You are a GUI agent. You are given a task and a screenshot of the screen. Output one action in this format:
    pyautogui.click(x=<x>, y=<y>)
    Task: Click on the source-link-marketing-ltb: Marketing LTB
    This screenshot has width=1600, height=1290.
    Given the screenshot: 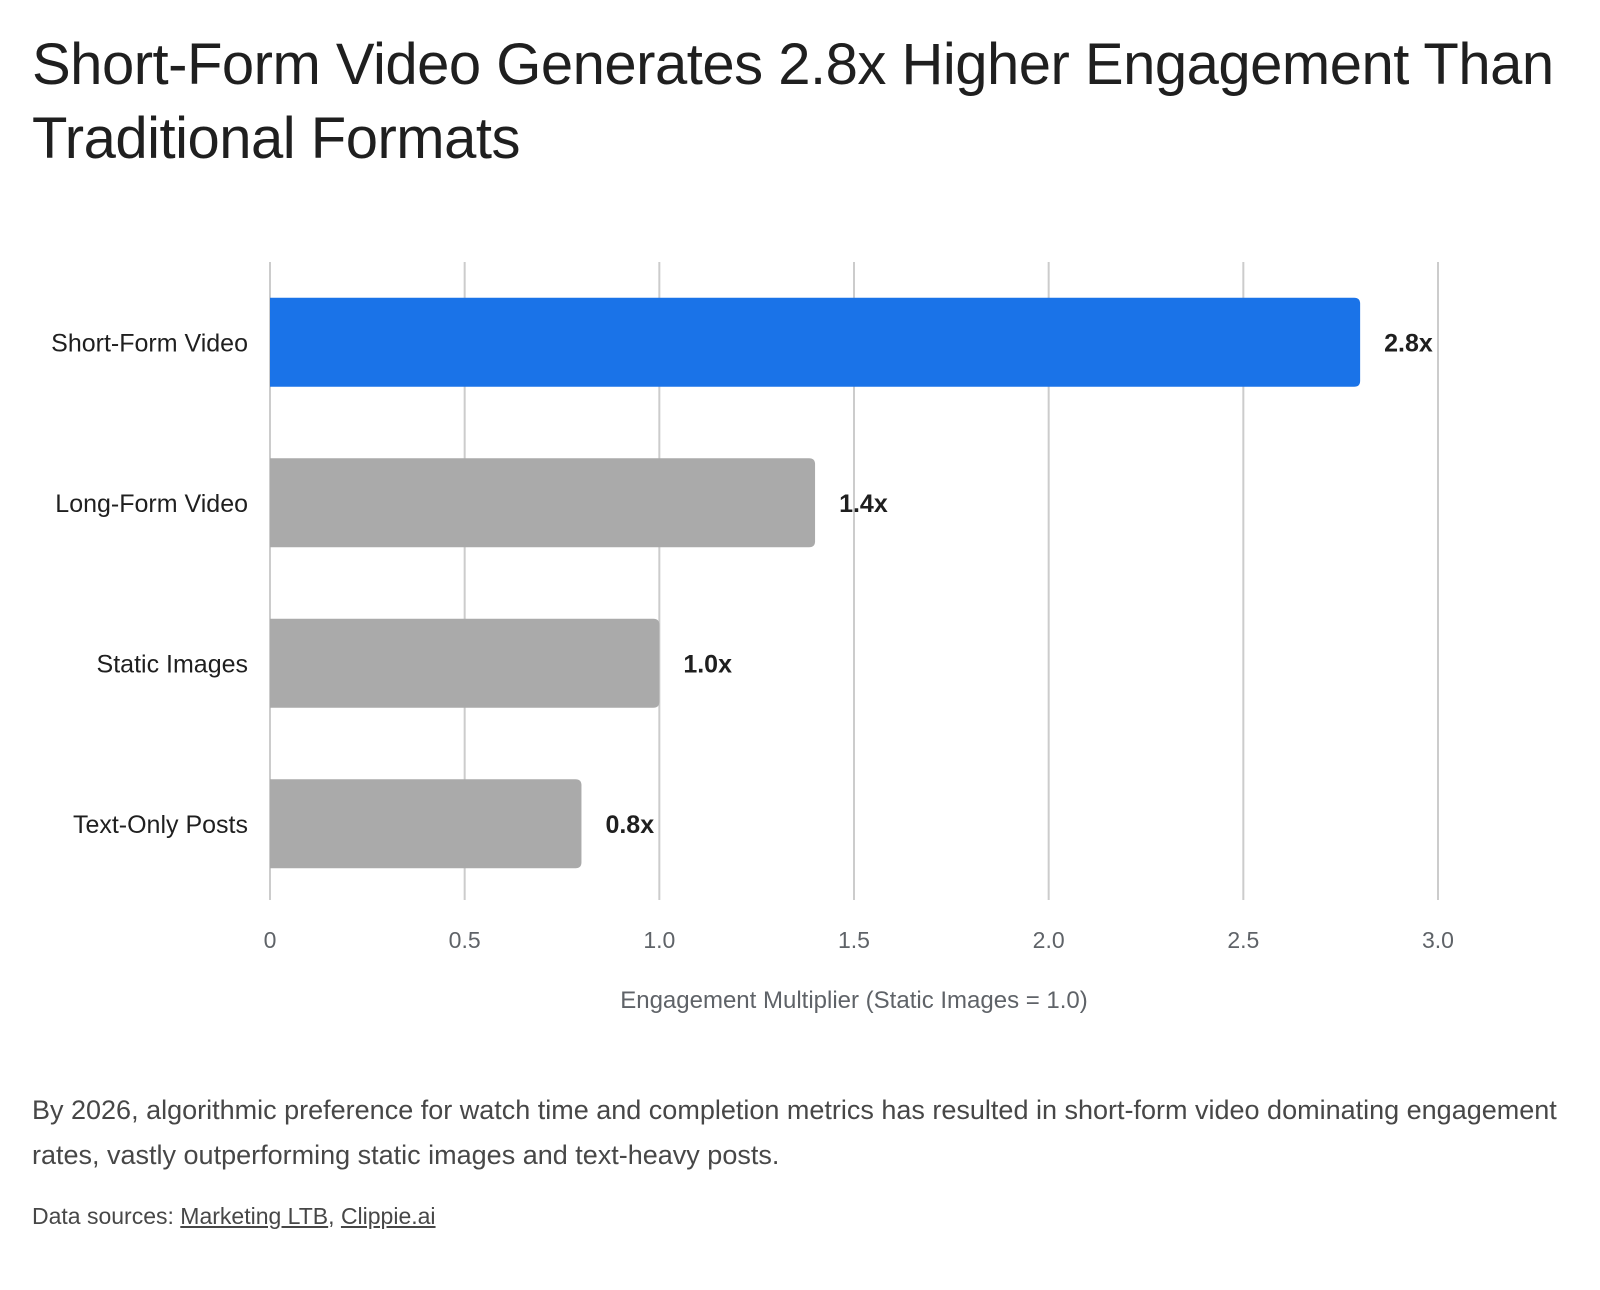 What is the action you would take?
    pyautogui.click(x=254, y=1216)
    